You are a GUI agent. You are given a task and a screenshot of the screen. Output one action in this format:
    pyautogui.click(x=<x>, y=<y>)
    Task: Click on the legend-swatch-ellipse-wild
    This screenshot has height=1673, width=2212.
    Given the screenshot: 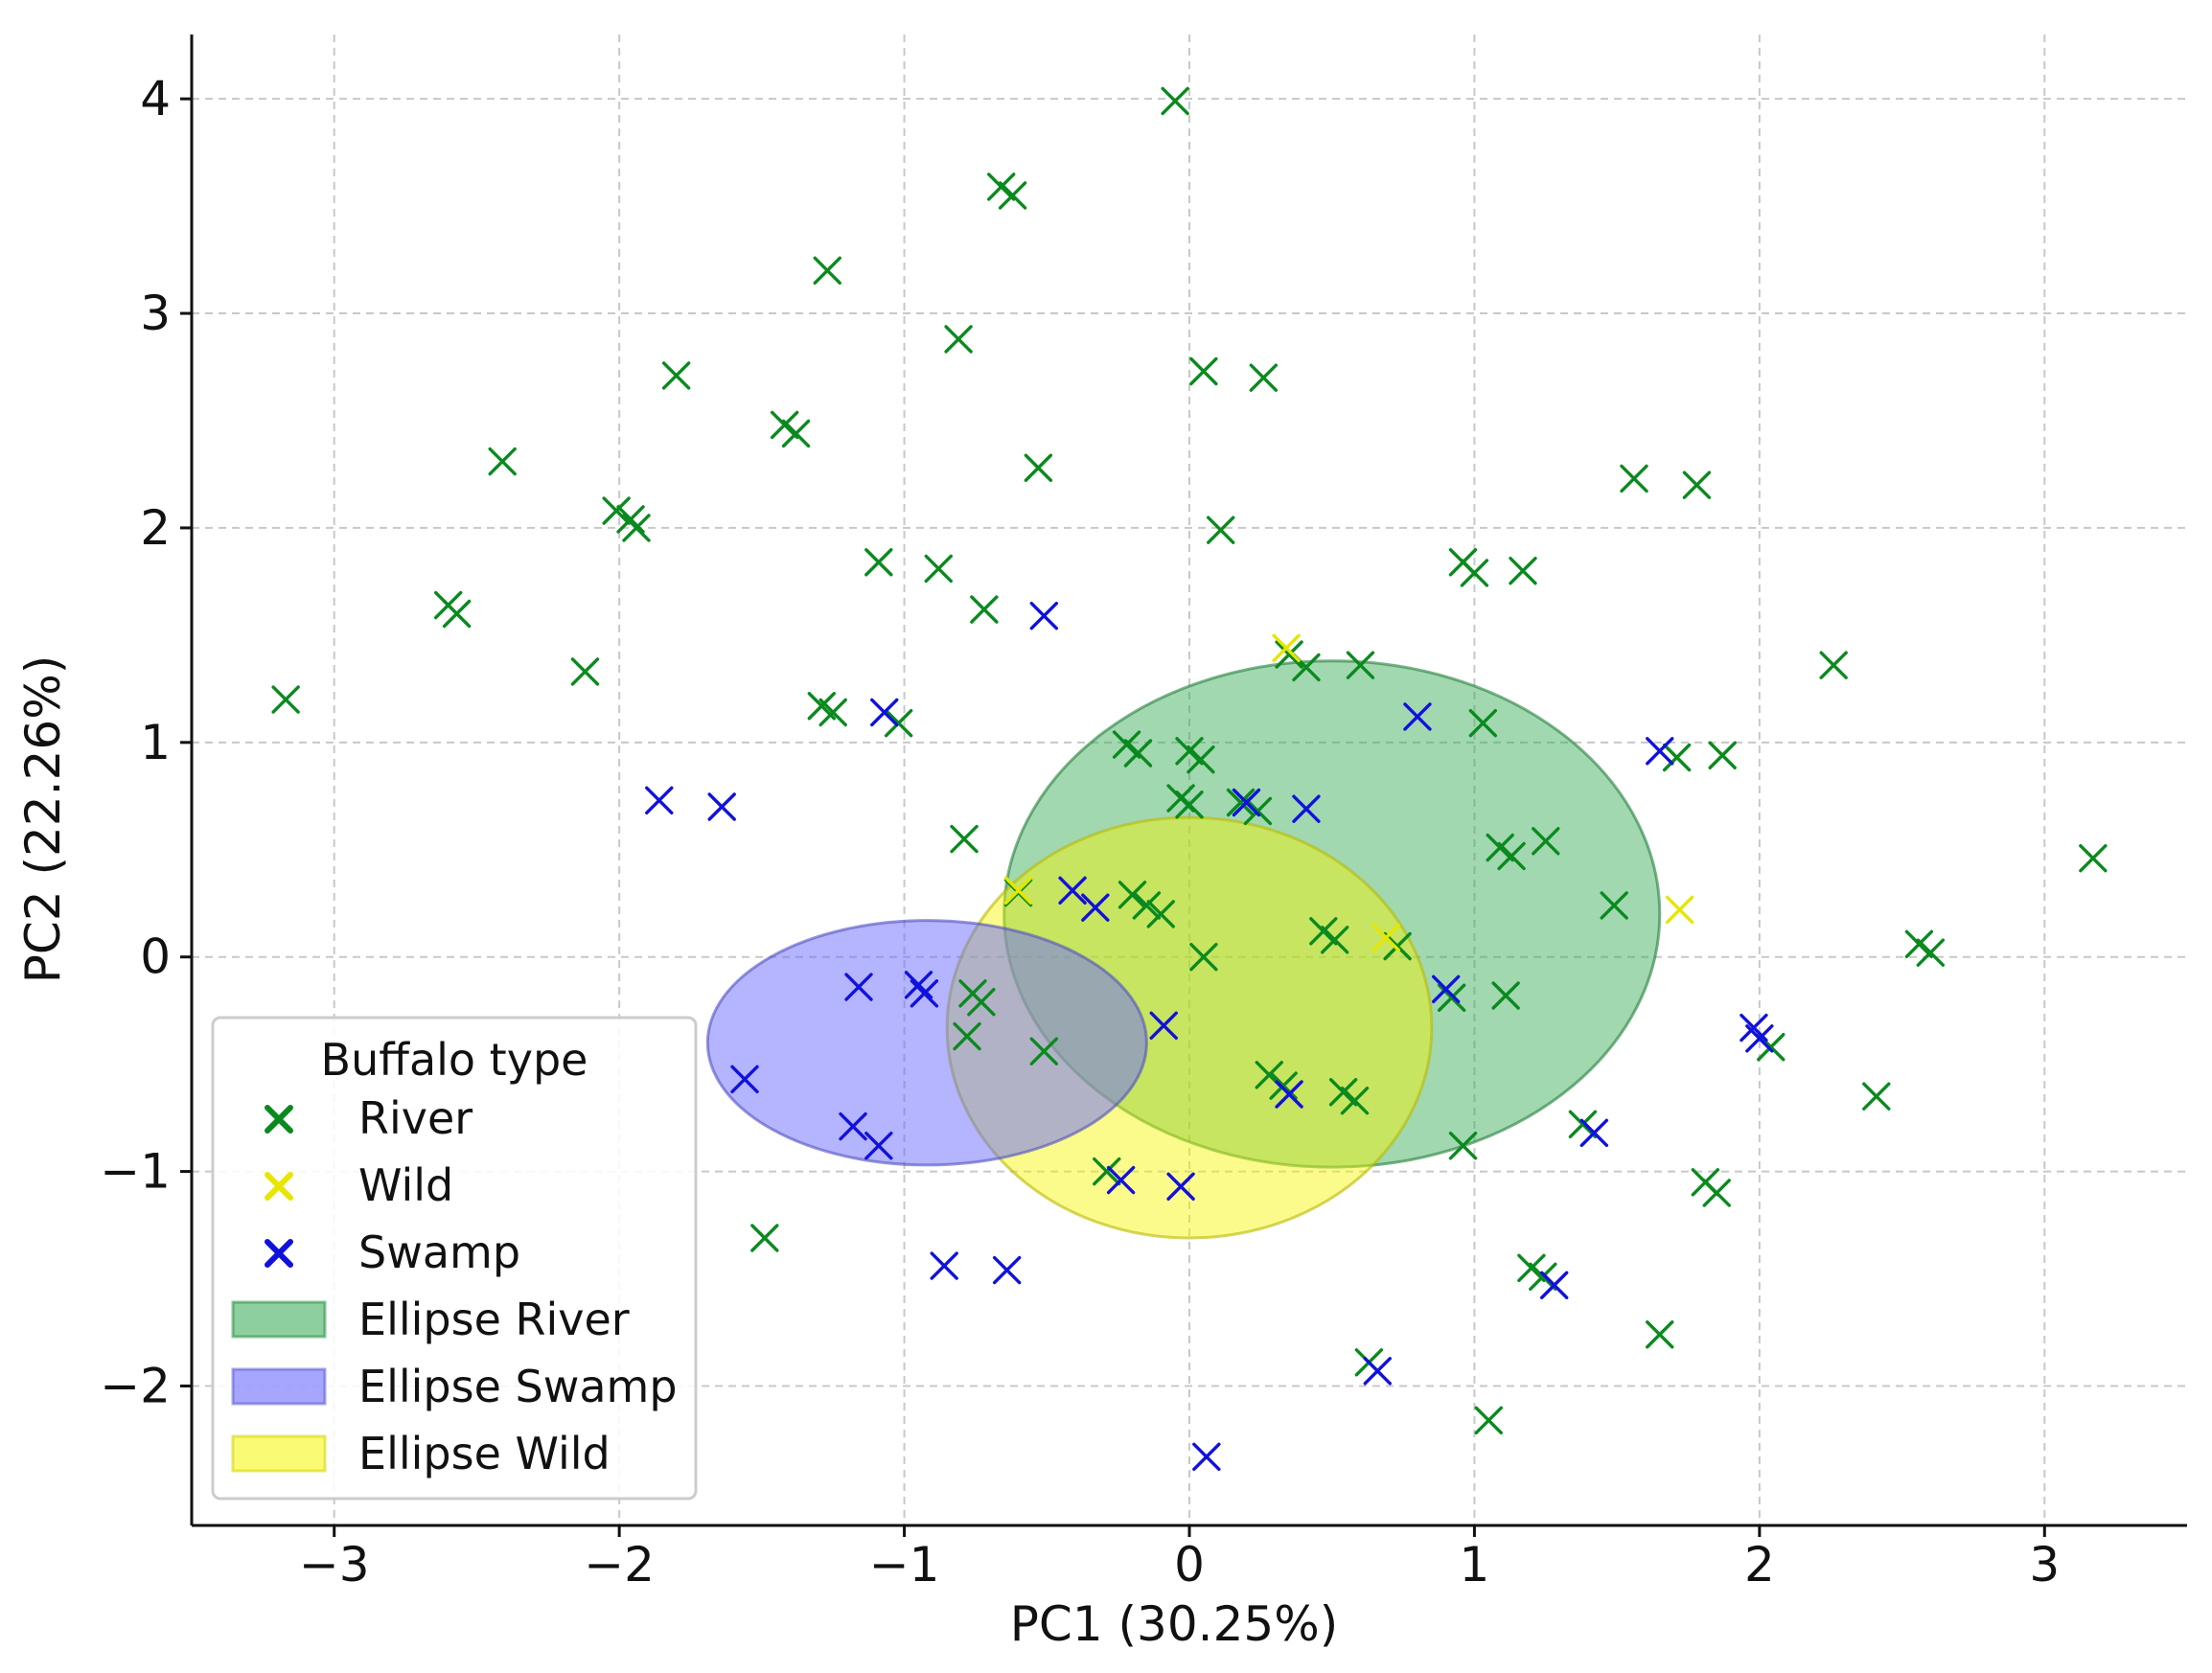 What is the action you would take?
    pyautogui.click(x=279, y=1453)
    